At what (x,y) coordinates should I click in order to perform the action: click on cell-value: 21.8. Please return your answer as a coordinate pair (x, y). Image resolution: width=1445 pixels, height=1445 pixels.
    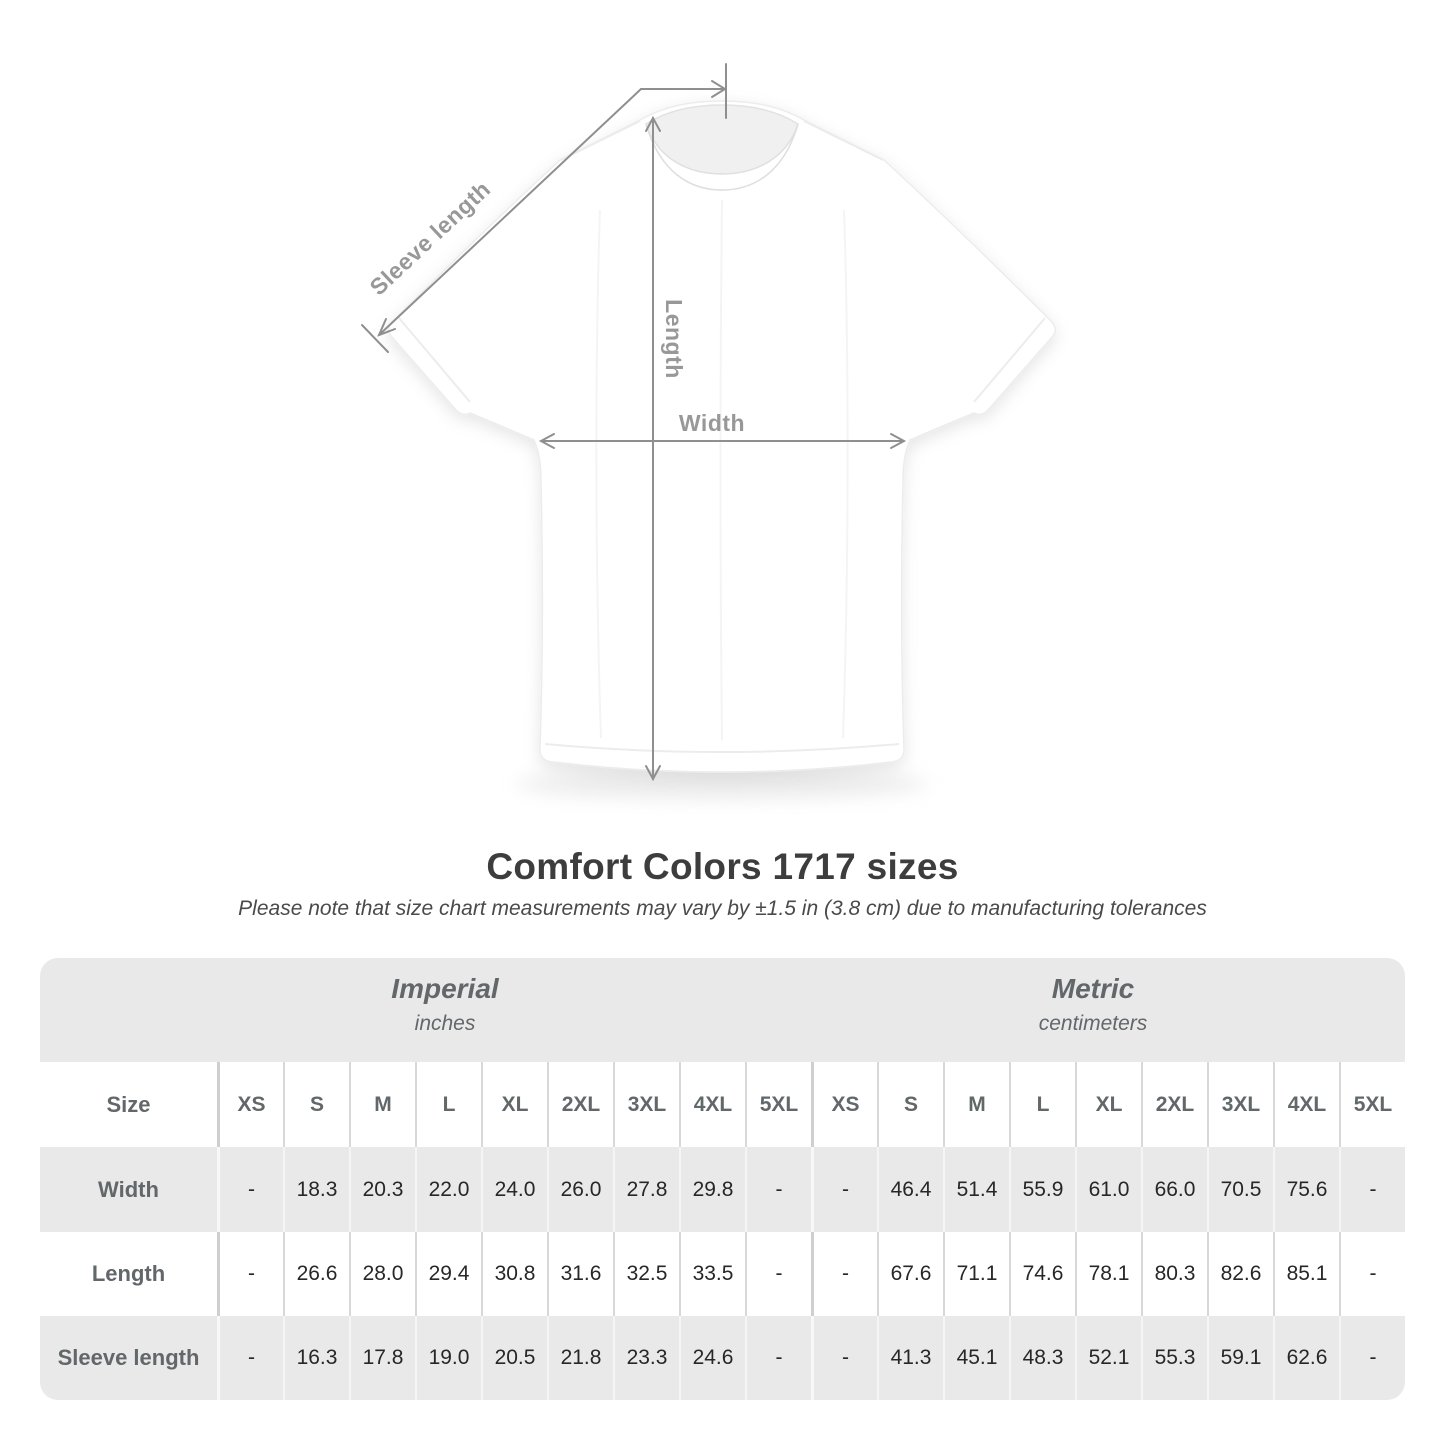
    Looking at the image, I should click on (580, 1358).